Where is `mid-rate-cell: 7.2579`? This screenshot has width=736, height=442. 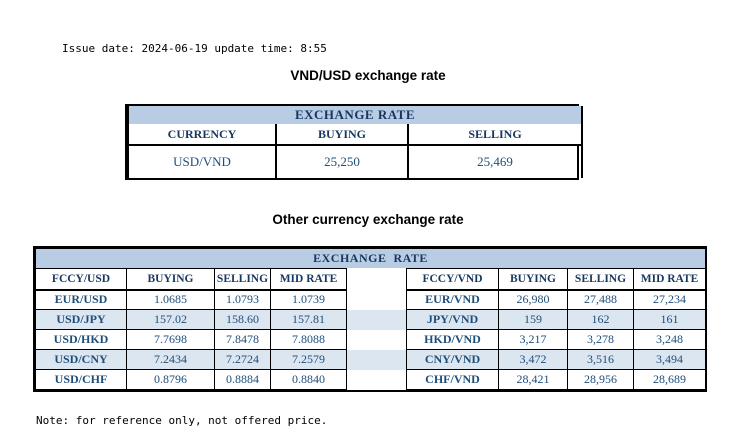 mid-rate-cell: 7.2579 is located at coordinates (308, 359).